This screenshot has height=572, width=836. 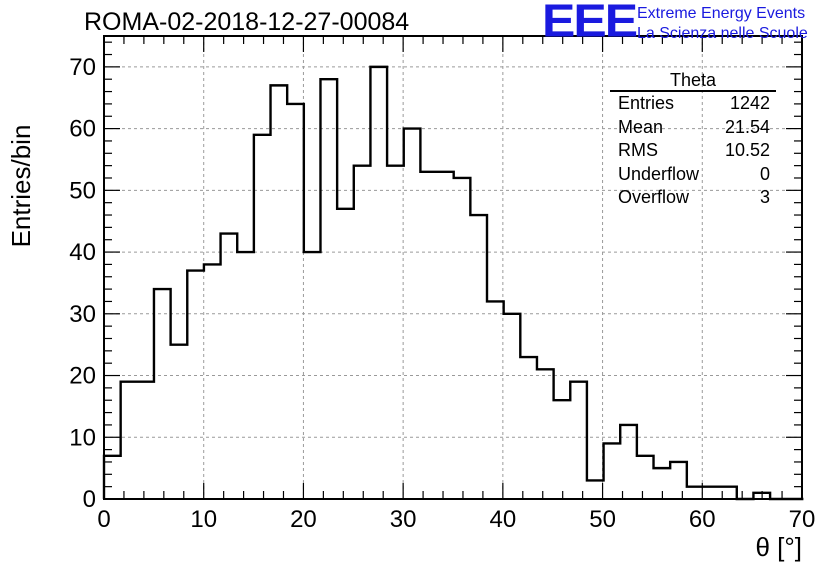 I want to click on x-tick-label: 10, so click(x=203, y=519).